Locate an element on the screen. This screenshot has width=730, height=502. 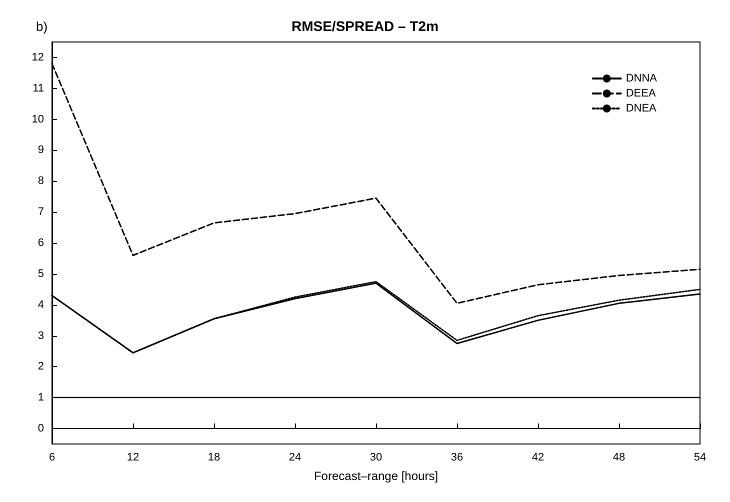
x-tick-label: 12 is located at coordinates (133, 458).